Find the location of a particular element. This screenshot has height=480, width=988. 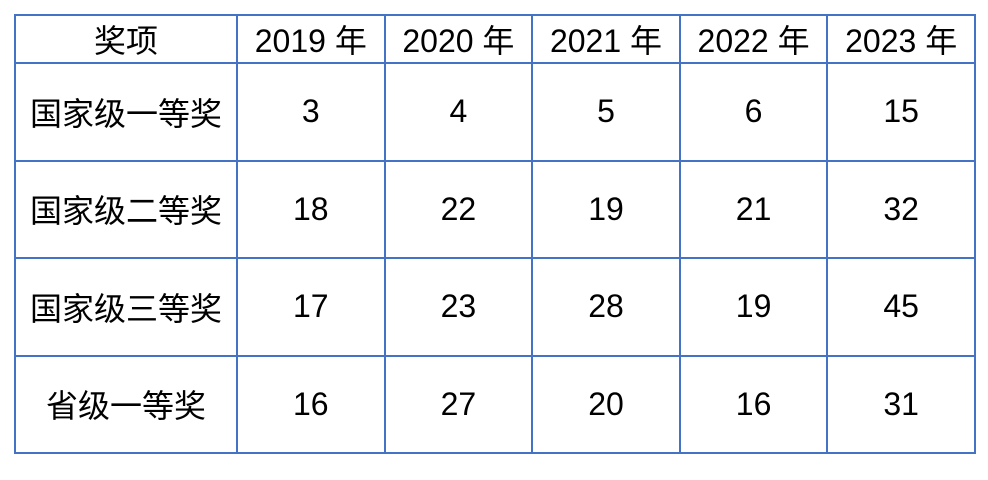

header-cell-2020: 2020 年 is located at coordinates (458, 39).